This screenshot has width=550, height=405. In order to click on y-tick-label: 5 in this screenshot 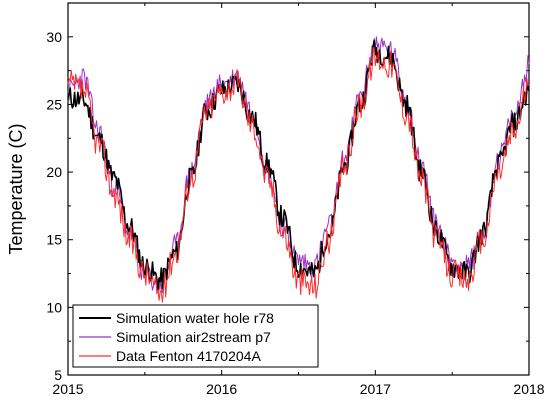, I will do `click(58, 375)`.